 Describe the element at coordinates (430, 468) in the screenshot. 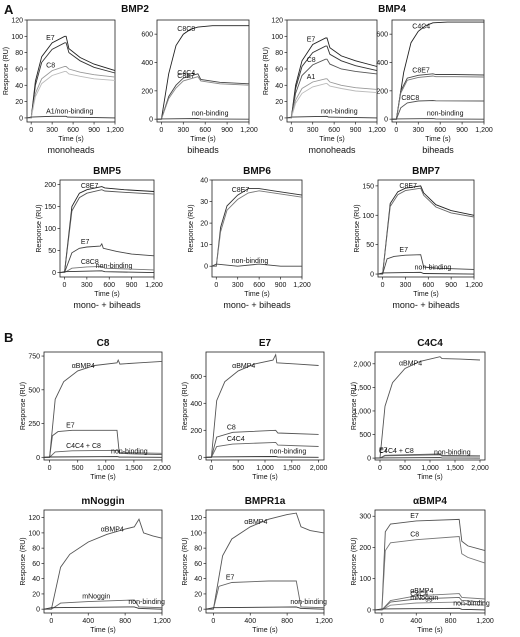

I see `x-tick-label: 1,000` at that location.